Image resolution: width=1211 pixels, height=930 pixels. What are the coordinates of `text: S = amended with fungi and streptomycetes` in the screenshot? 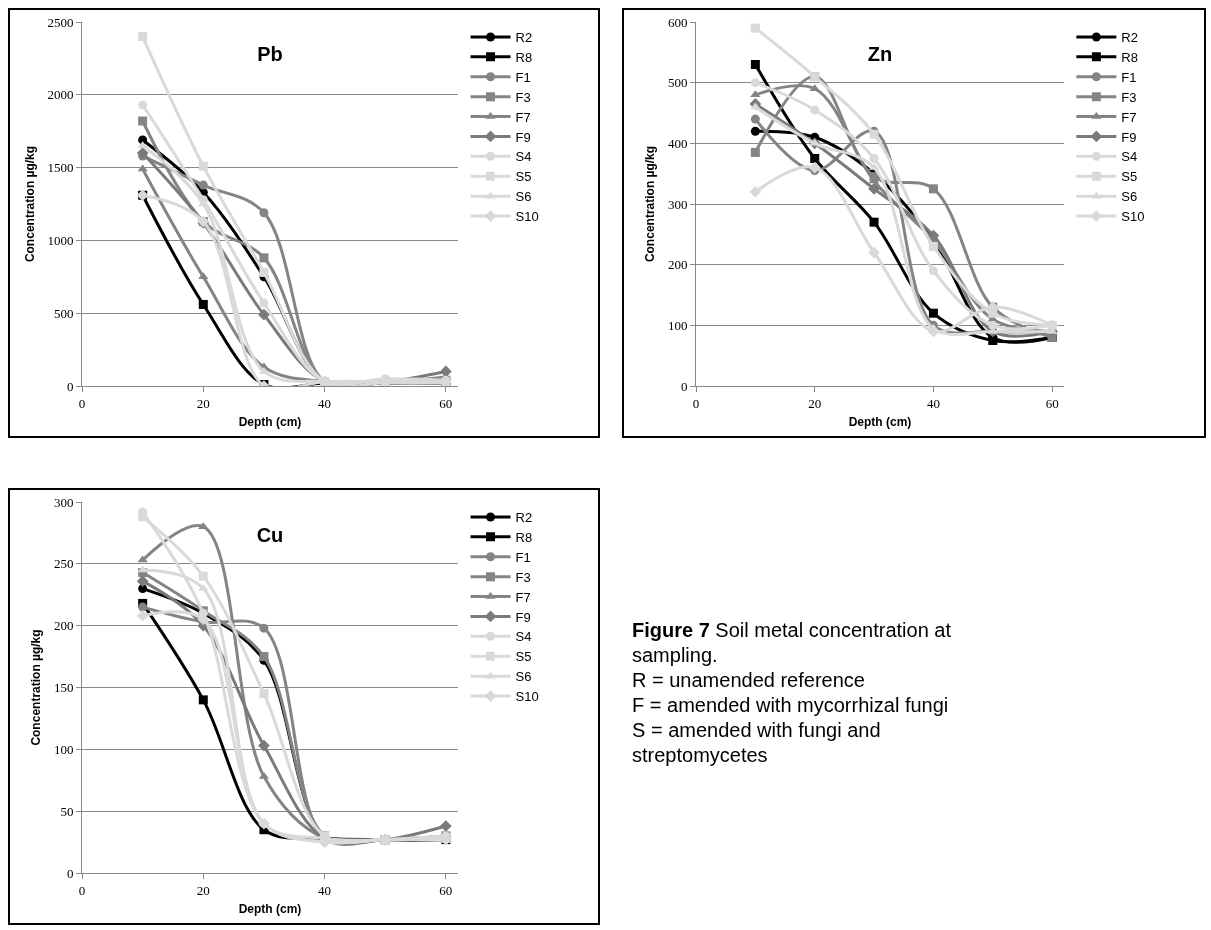 It's located at (756, 742).